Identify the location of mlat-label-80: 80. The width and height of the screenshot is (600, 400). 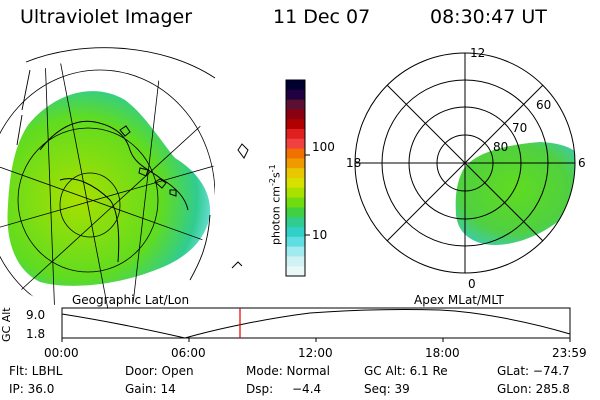
(501, 147).